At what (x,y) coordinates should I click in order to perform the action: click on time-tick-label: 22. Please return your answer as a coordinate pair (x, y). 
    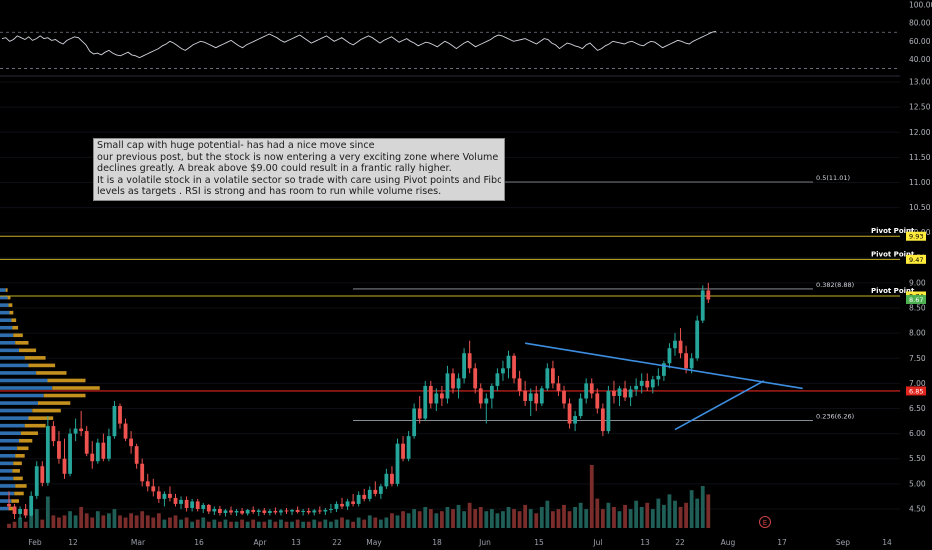
    Looking at the image, I should click on (337, 542).